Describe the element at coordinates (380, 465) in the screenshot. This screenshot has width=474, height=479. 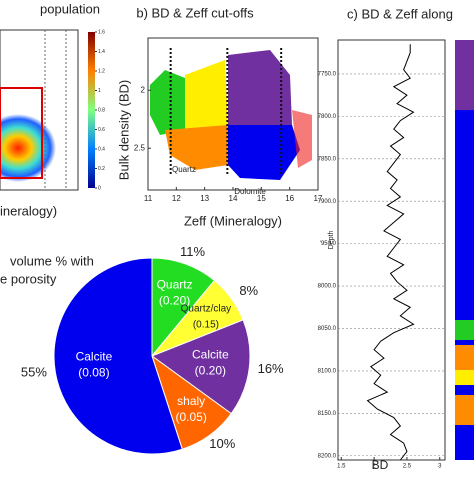
I see `x-label: BD` at that location.